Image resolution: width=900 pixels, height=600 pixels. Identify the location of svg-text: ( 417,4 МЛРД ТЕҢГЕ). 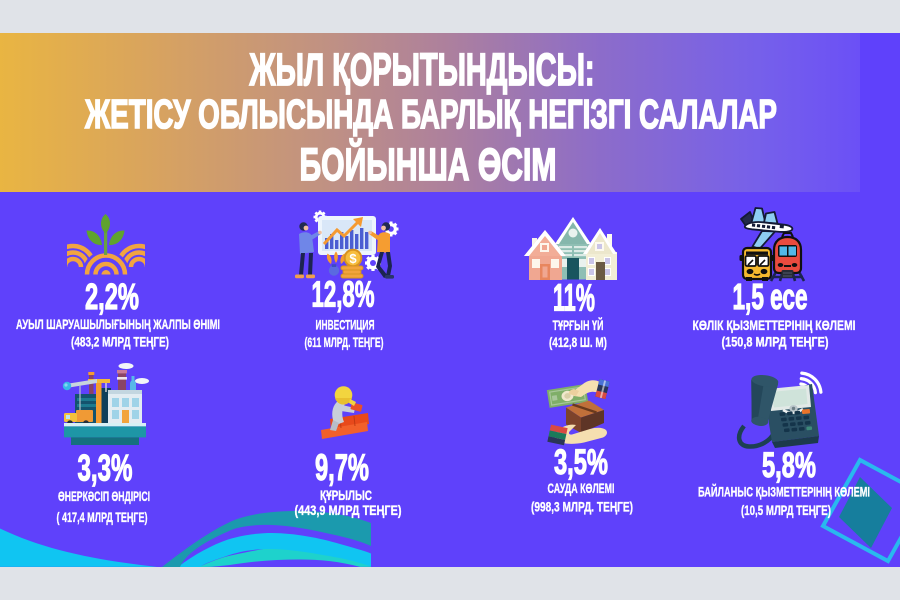
(102, 517).